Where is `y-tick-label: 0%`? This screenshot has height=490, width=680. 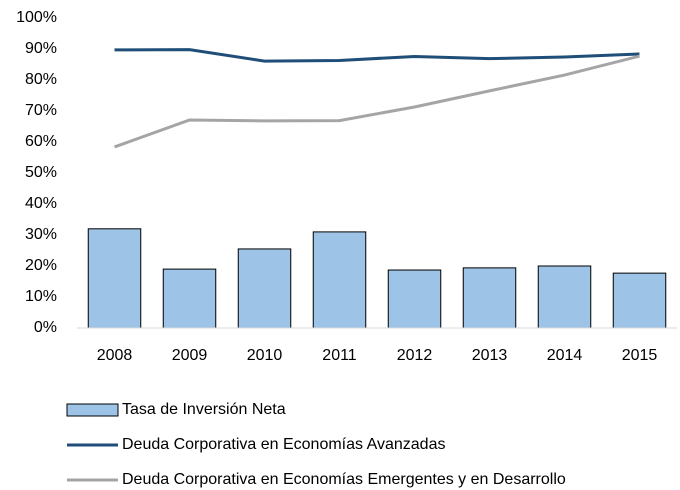
y-tick-label: 0% is located at coordinates (45, 327).